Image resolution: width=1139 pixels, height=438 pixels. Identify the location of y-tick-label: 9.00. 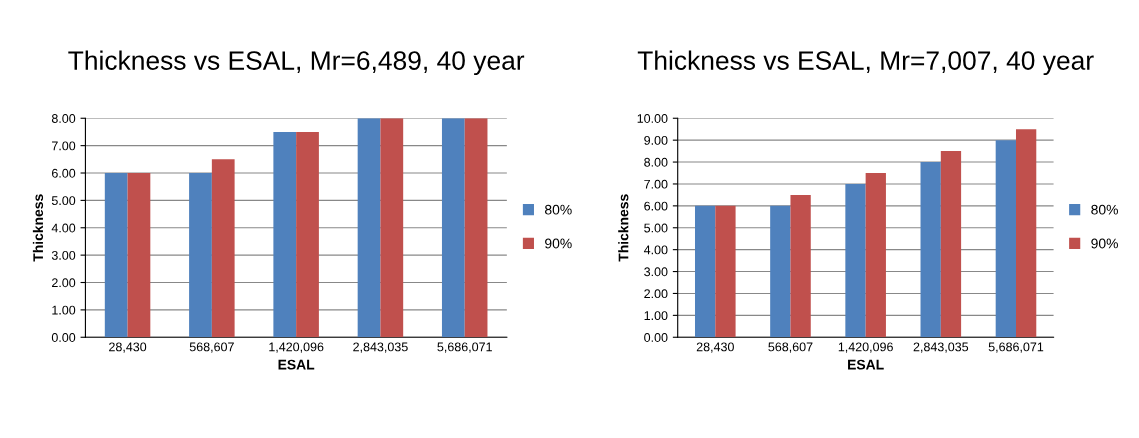
(656, 140).